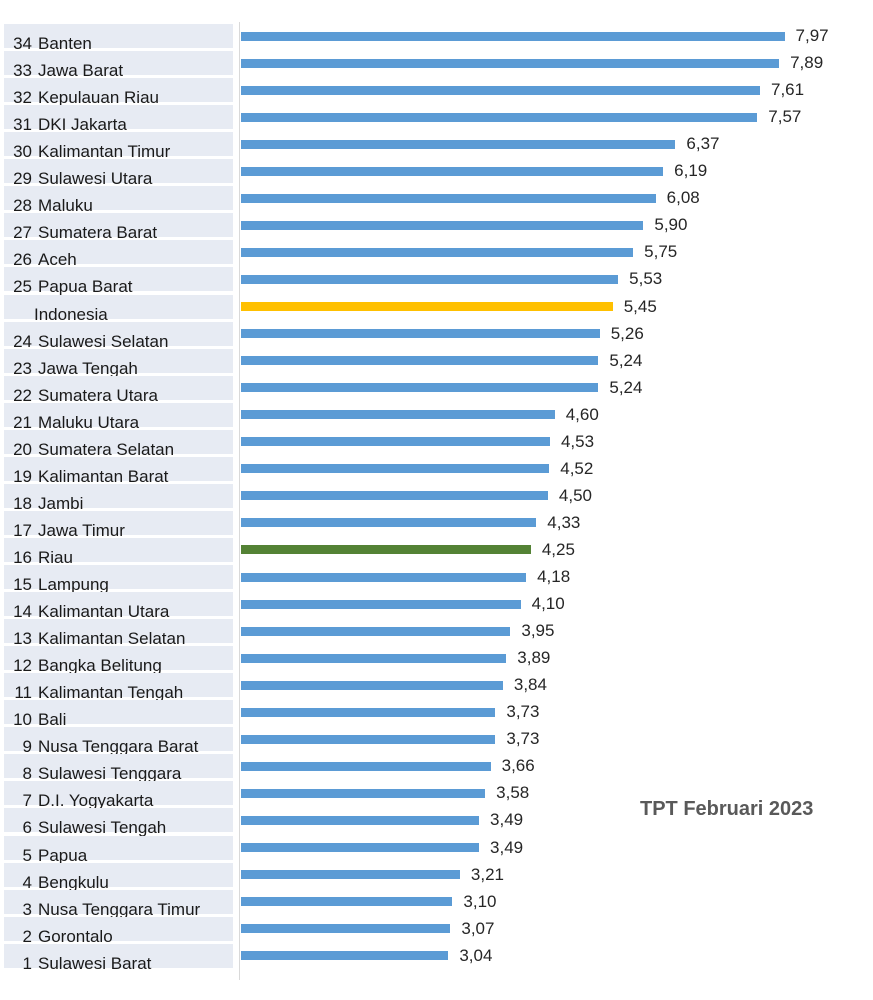 The height and width of the screenshot is (1000, 873). I want to click on data-label: 3,89, so click(534, 658).